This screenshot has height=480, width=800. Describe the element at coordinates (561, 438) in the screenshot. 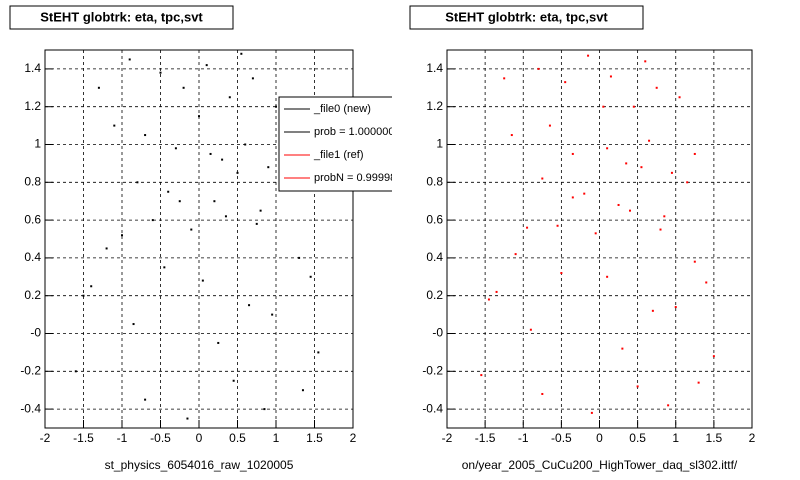

I see `x-tick-label: -0.5` at that location.